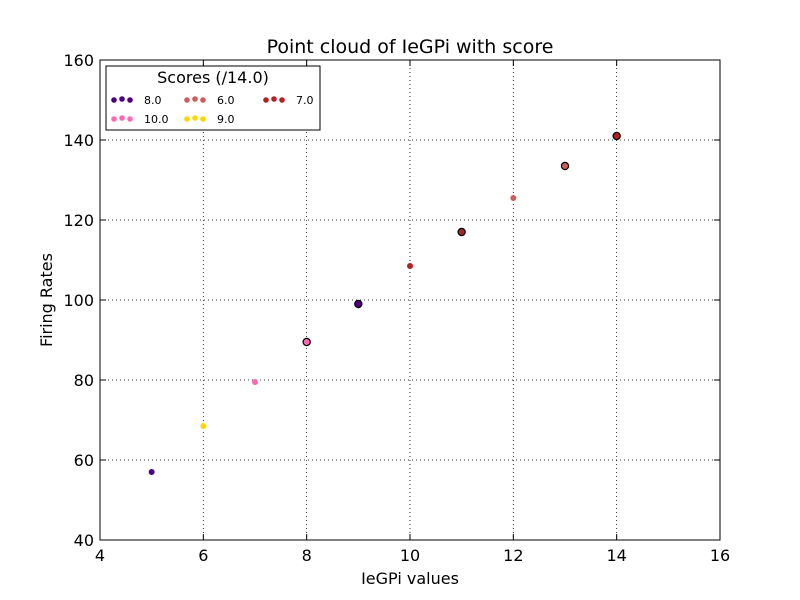  I want to click on legend-label: 7.0, so click(305, 100).